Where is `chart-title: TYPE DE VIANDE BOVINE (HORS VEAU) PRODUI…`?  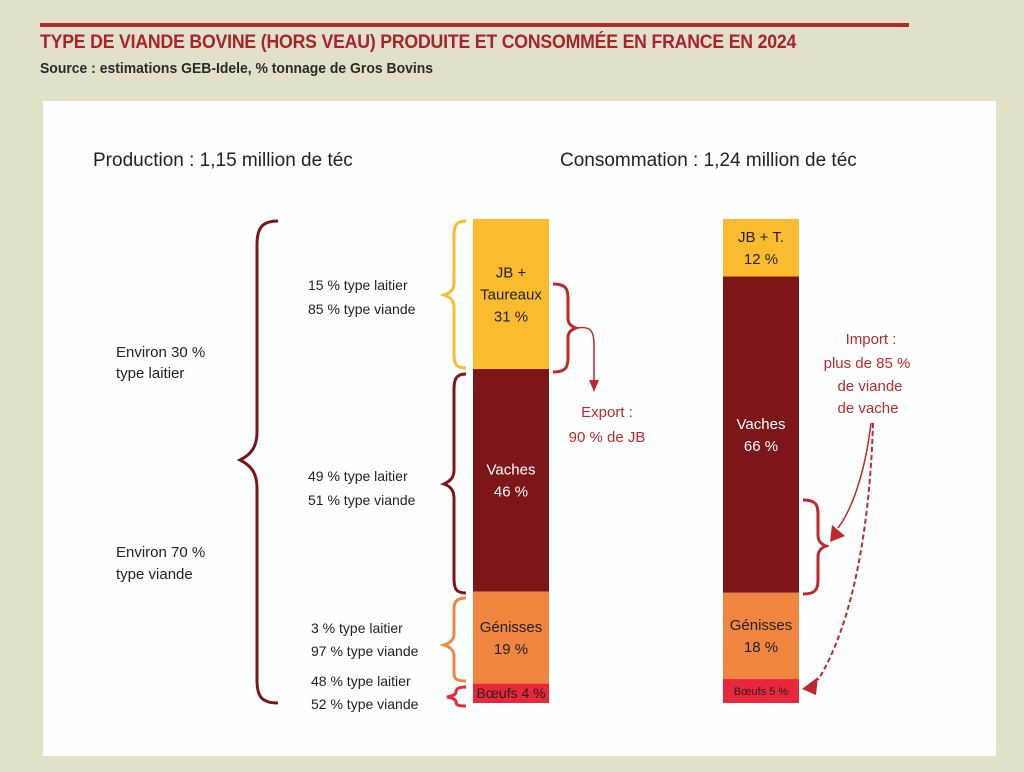
chart-title: TYPE DE VIANDE BOVINE (HORS VEAU) PRODUI… is located at coordinates (418, 42).